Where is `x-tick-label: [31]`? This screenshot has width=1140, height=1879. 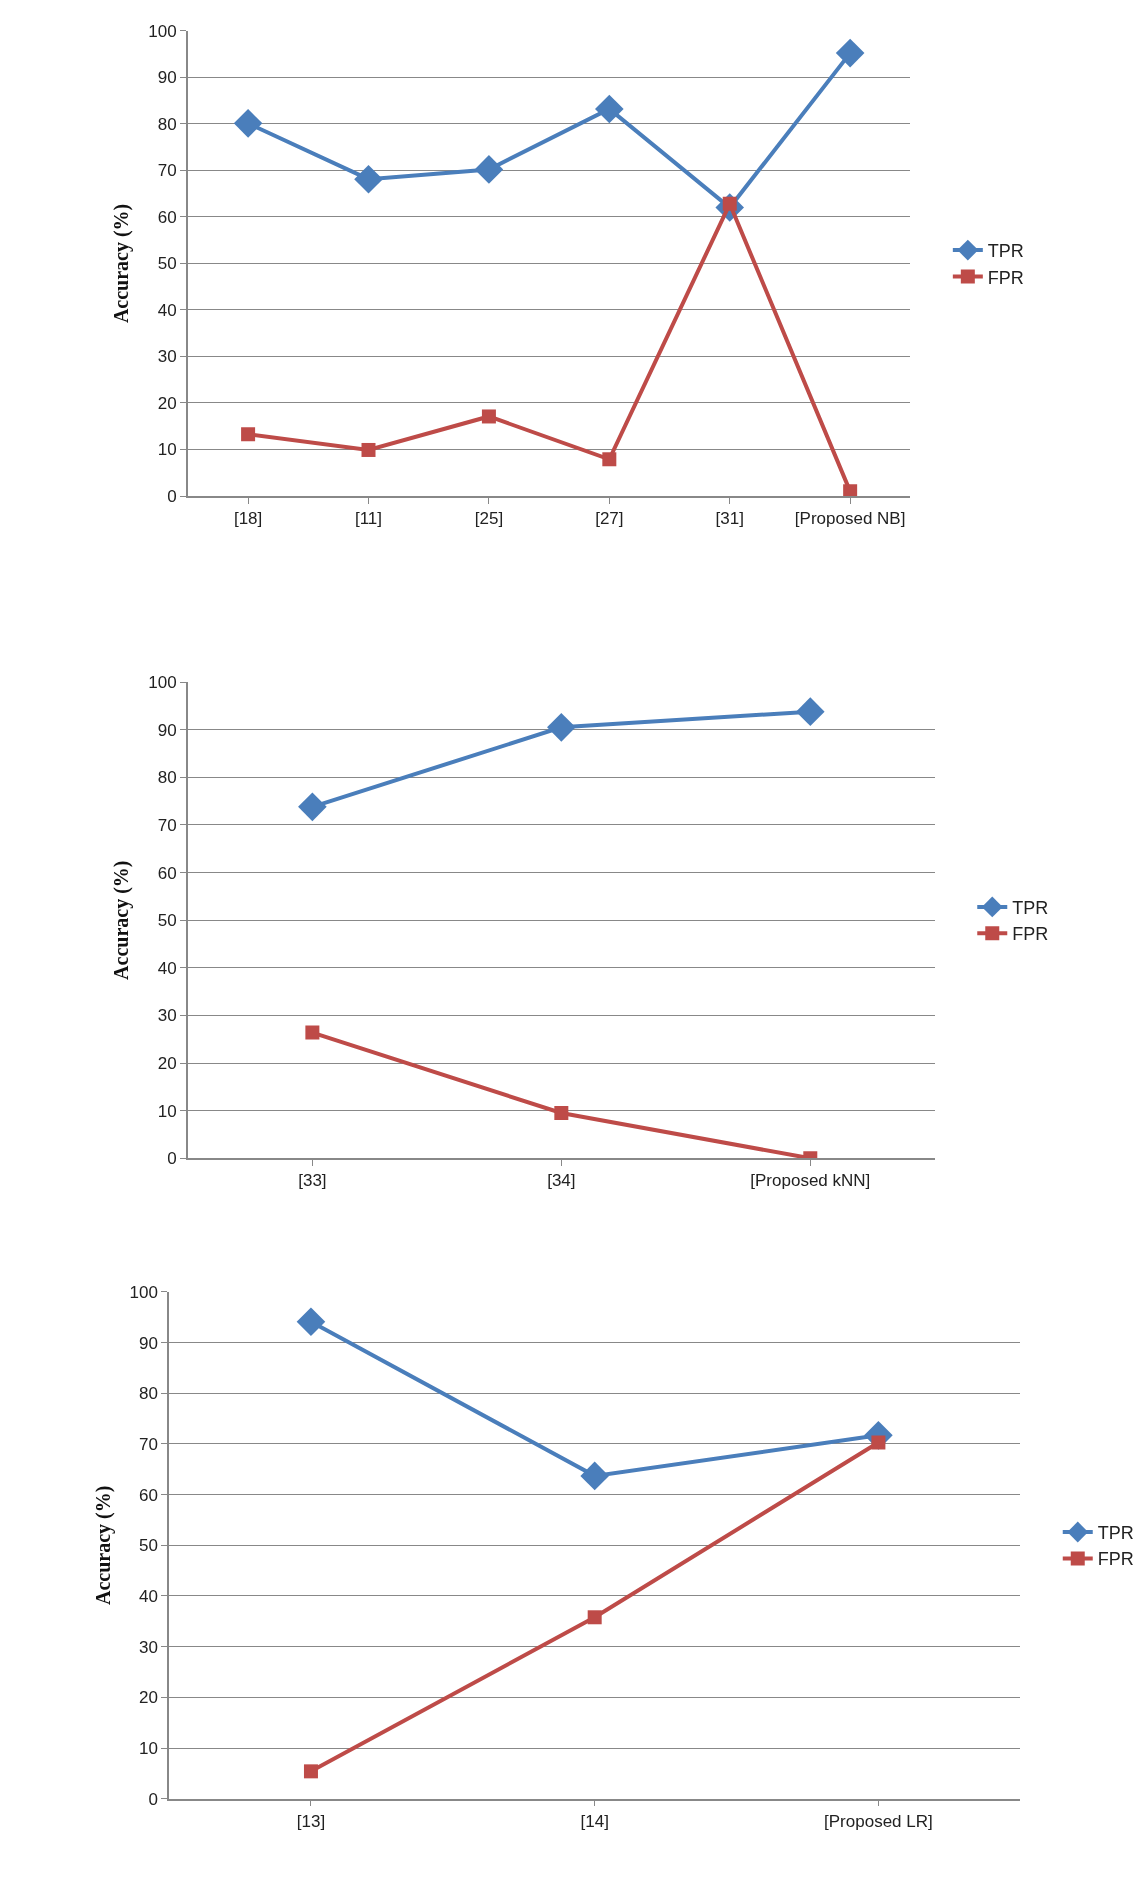 x-tick-label: [31] is located at coordinates (729, 519).